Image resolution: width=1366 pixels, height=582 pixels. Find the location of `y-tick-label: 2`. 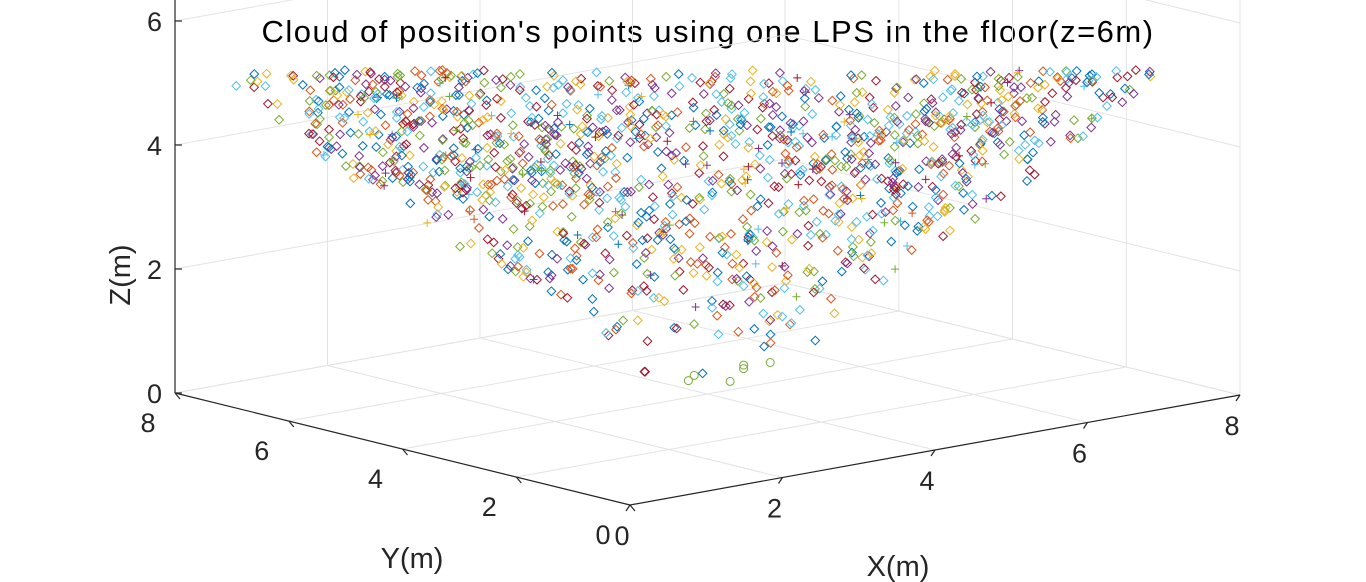

y-tick-label: 2 is located at coordinates (489, 507).